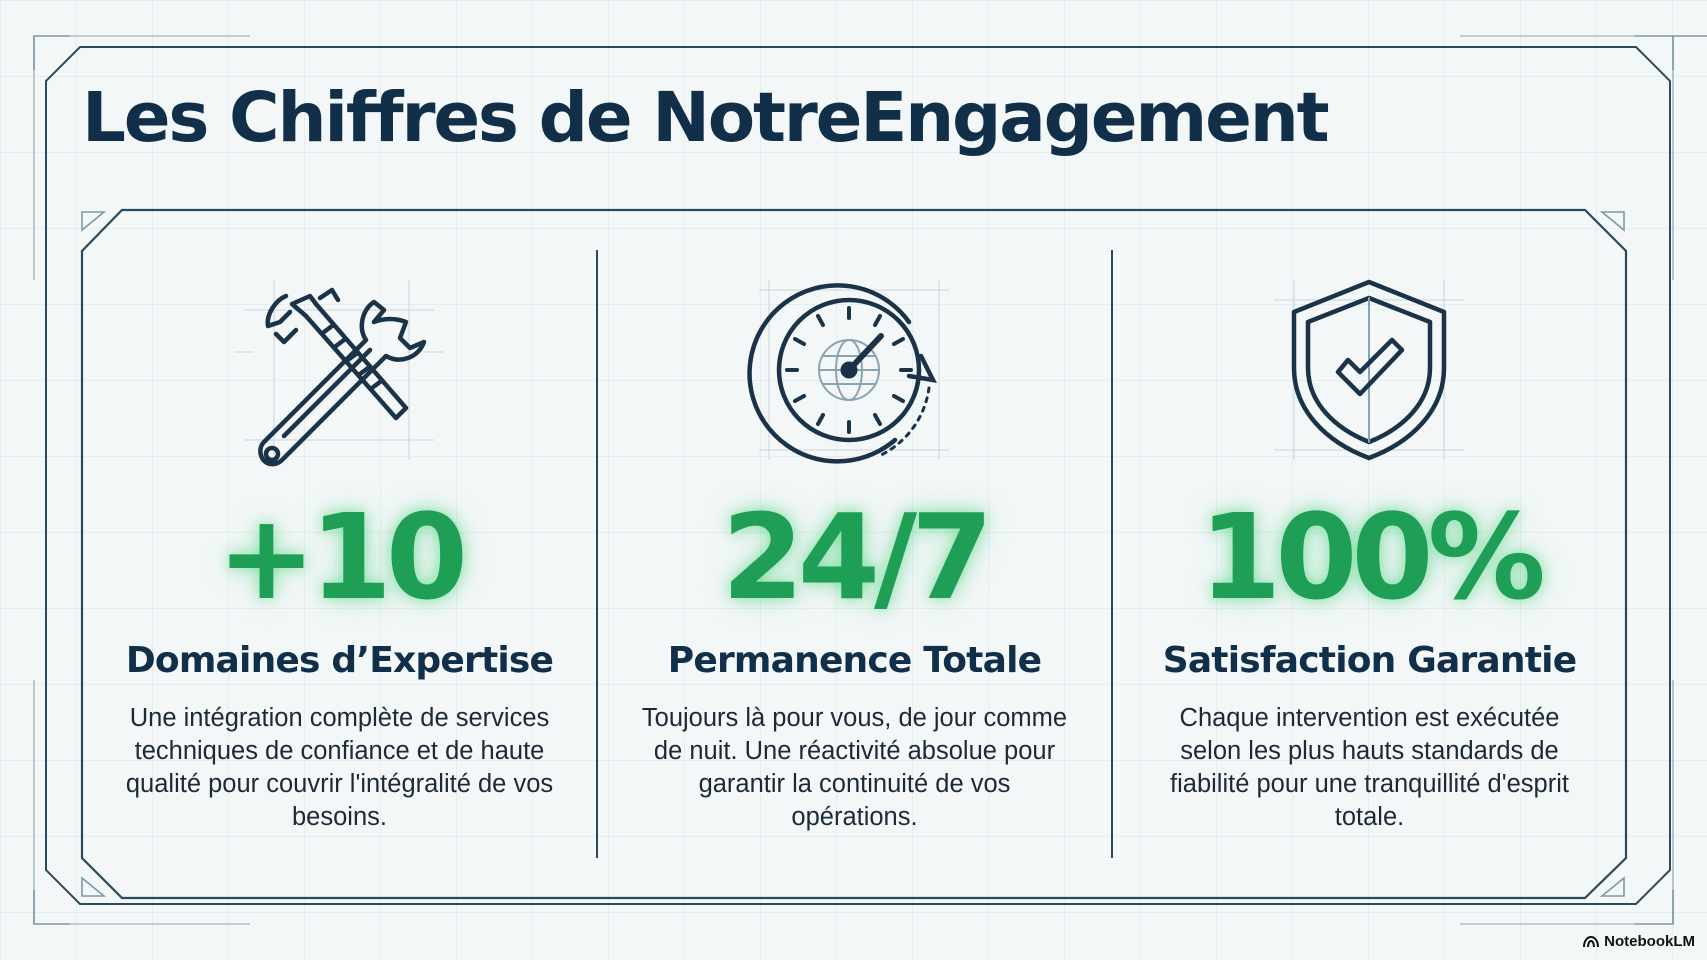 Image resolution: width=1707 pixels, height=960 pixels. I want to click on brand-watermark: NotebookLM, so click(1639, 941).